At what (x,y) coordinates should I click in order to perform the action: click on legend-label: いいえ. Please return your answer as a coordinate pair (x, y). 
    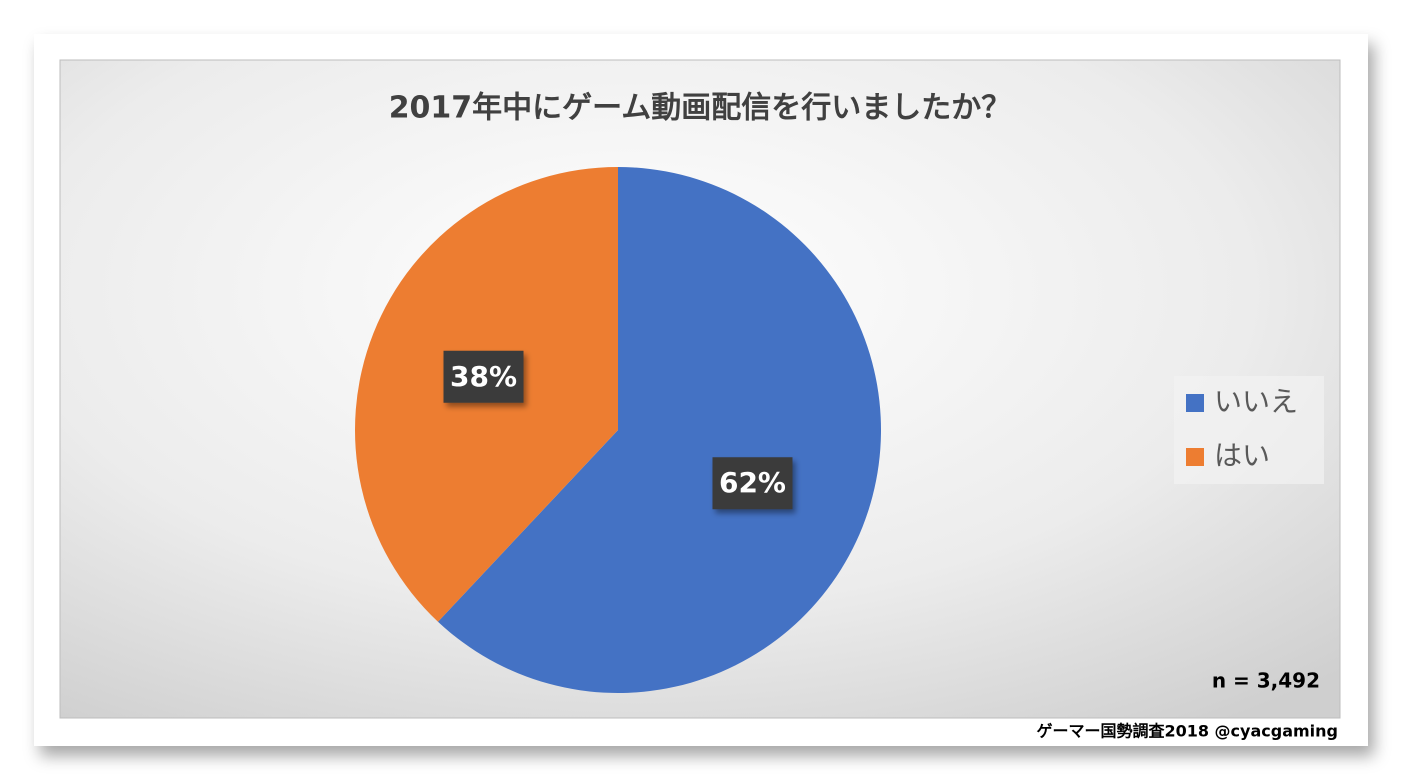
    Looking at the image, I should click on (1256, 401).